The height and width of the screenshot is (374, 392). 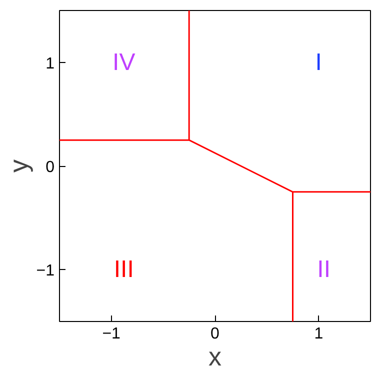 I want to click on x-tick-label: 1, so click(x=319, y=334).